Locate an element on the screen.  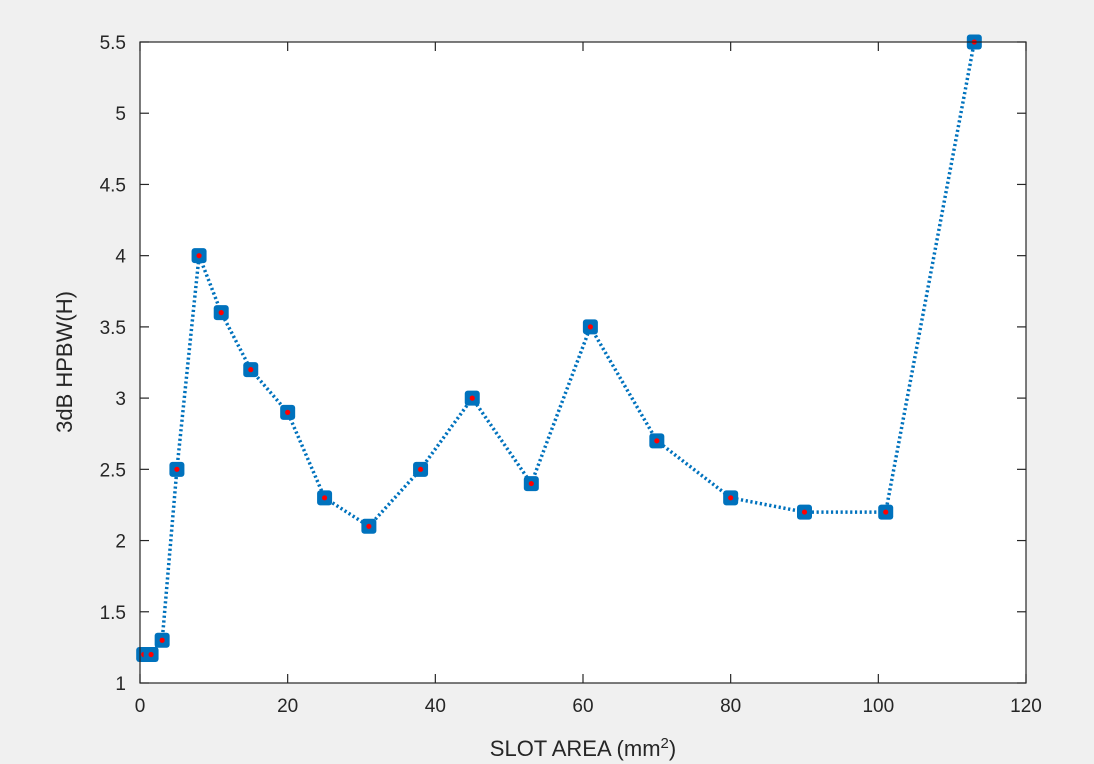
x-axis-title-superscript: 2 is located at coordinates (665, 743).